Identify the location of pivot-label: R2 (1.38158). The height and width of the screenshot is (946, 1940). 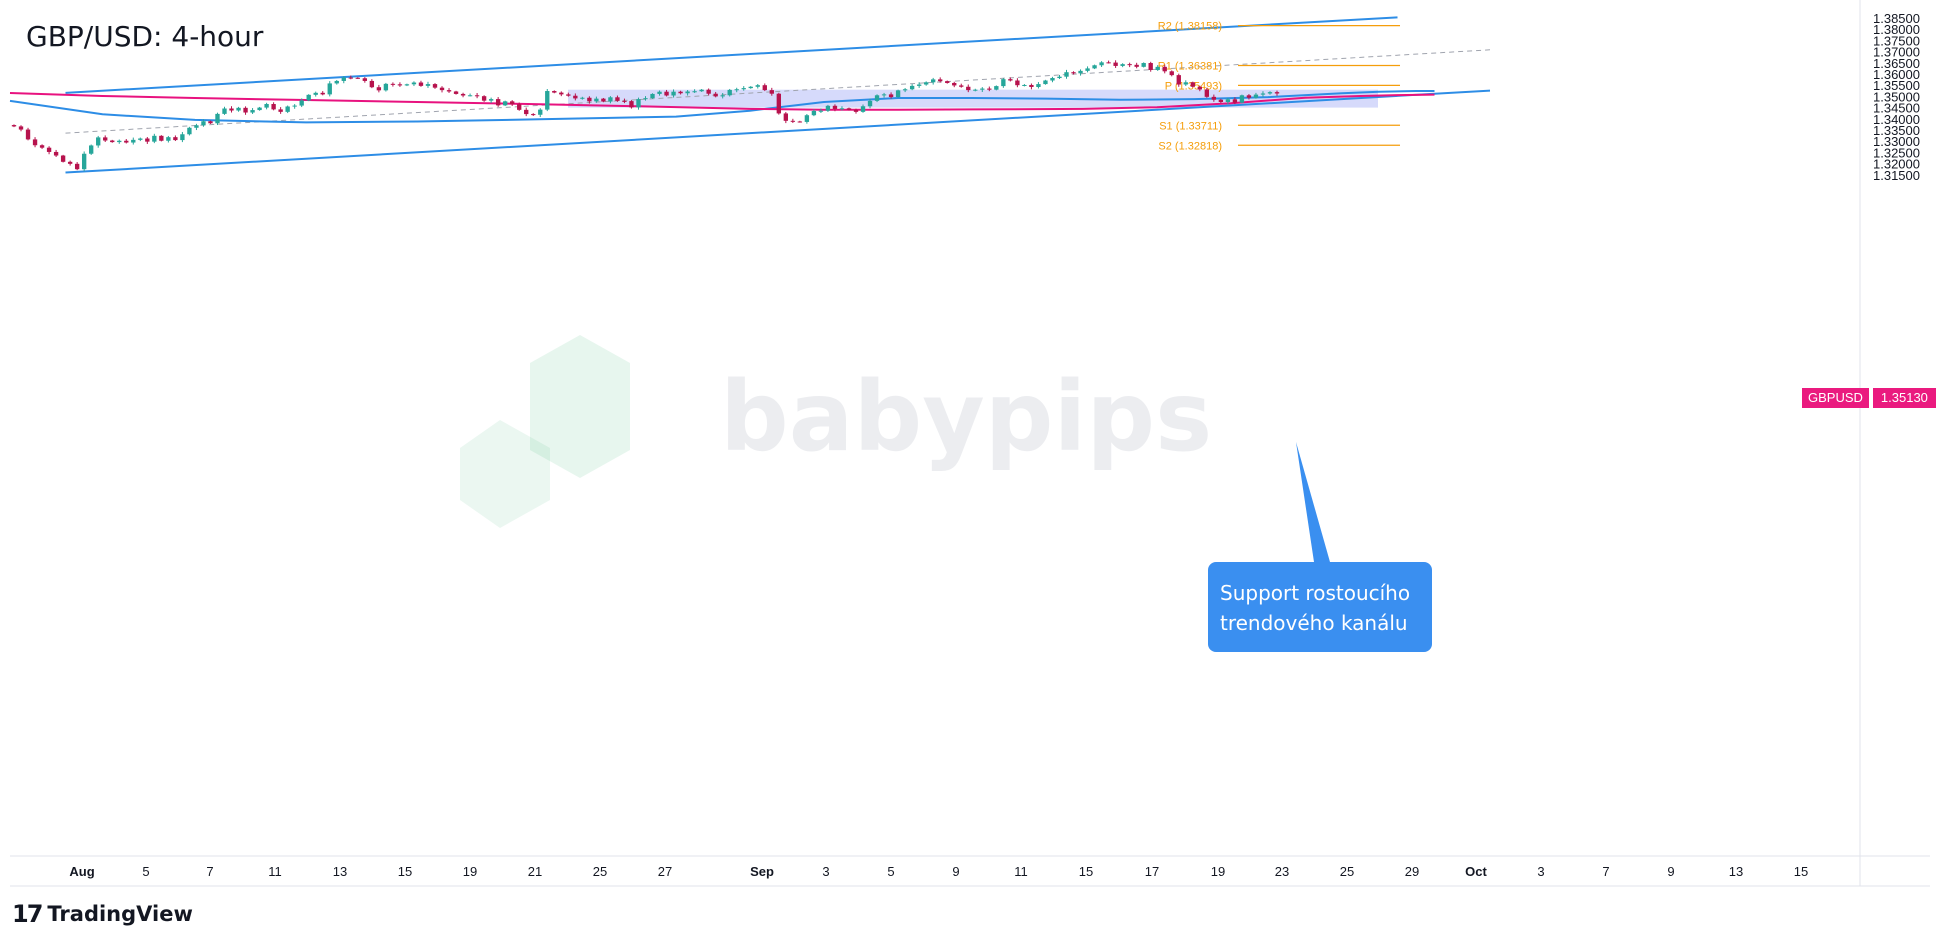
(1190, 27).